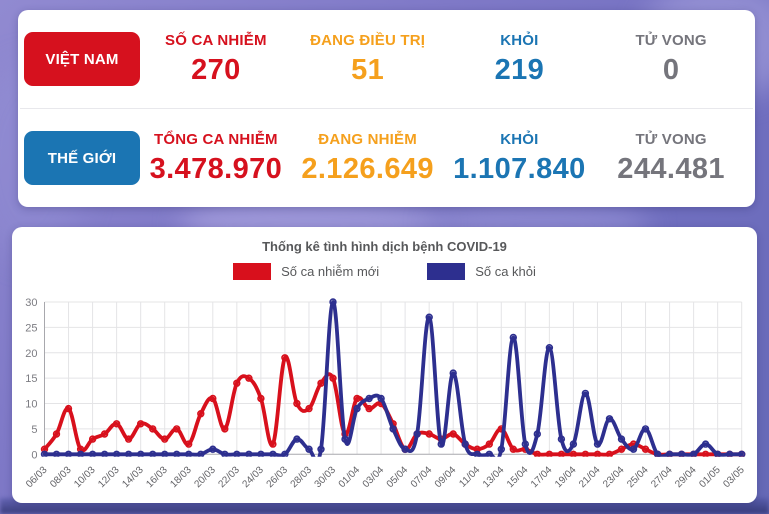  What do you see at coordinates (330, 271) in the screenshot?
I see `legend-label-new-cases: Số ca nhiễm mới` at bounding box center [330, 271].